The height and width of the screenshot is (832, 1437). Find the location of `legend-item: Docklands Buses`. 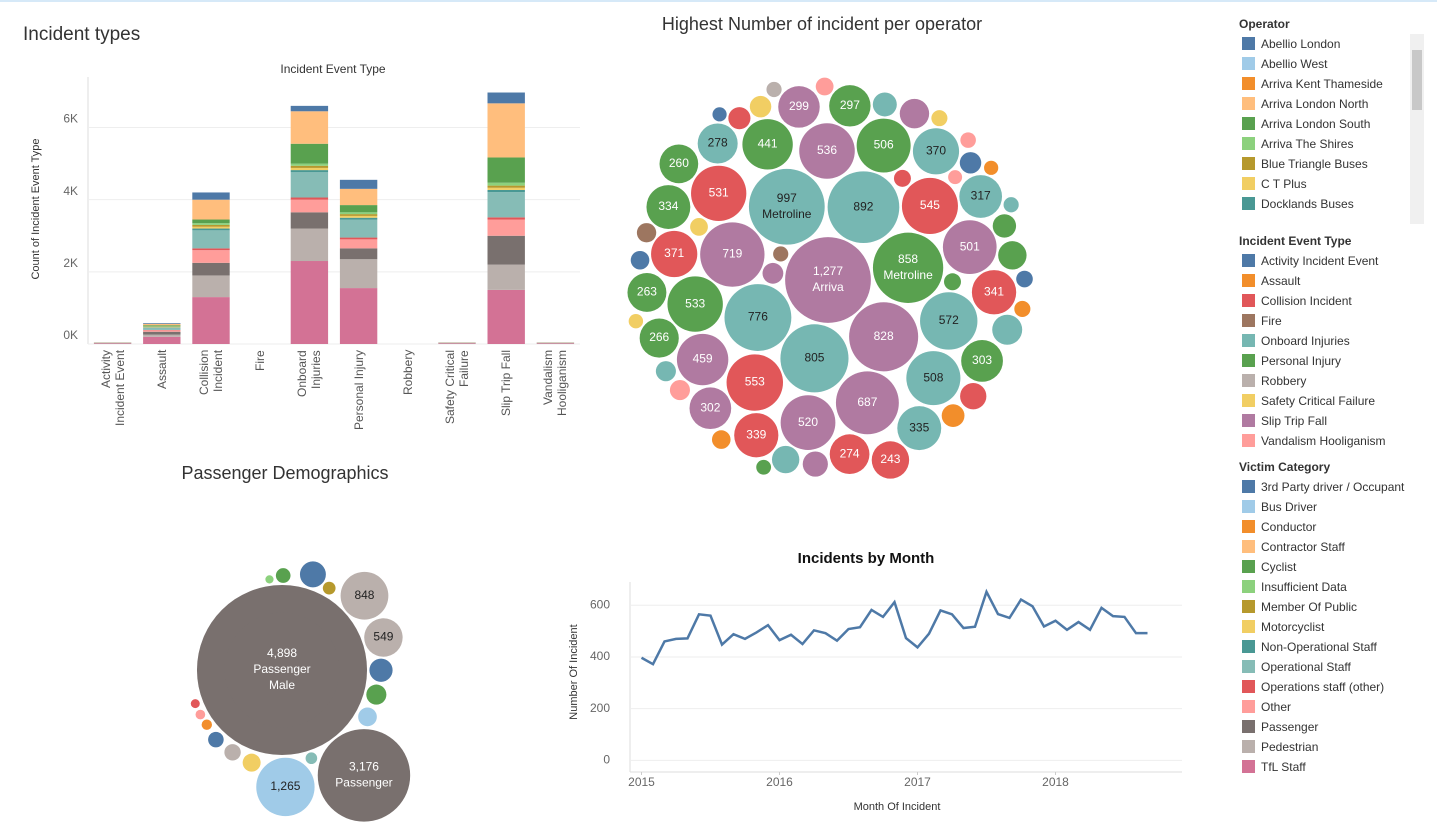

legend-item: Docklands Buses is located at coordinates (1334, 204).